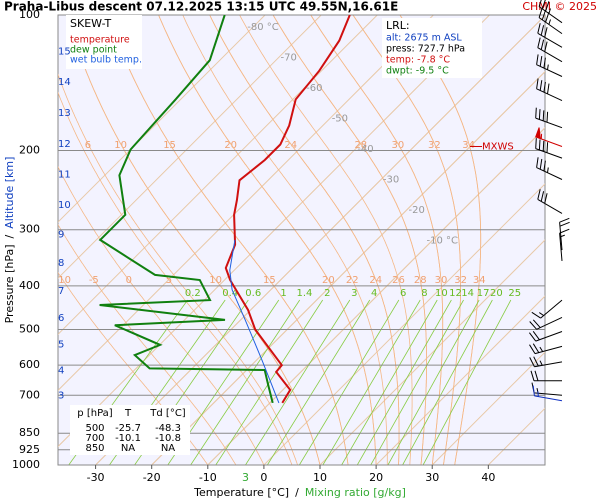 The image size is (600, 504). I want to click on y-tick-label: 500, so click(29, 329).